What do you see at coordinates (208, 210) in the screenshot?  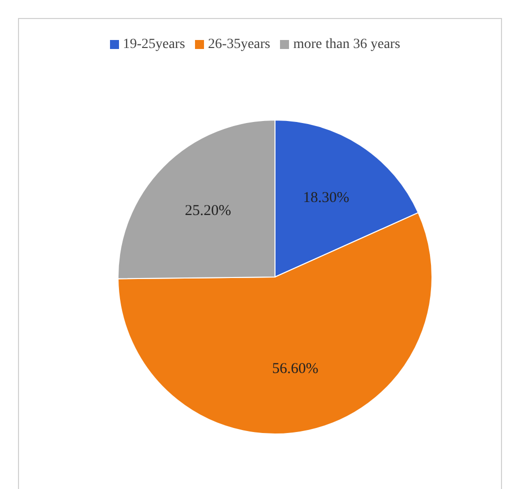 I see `data-label: 25.20%` at bounding box center [208, 210].